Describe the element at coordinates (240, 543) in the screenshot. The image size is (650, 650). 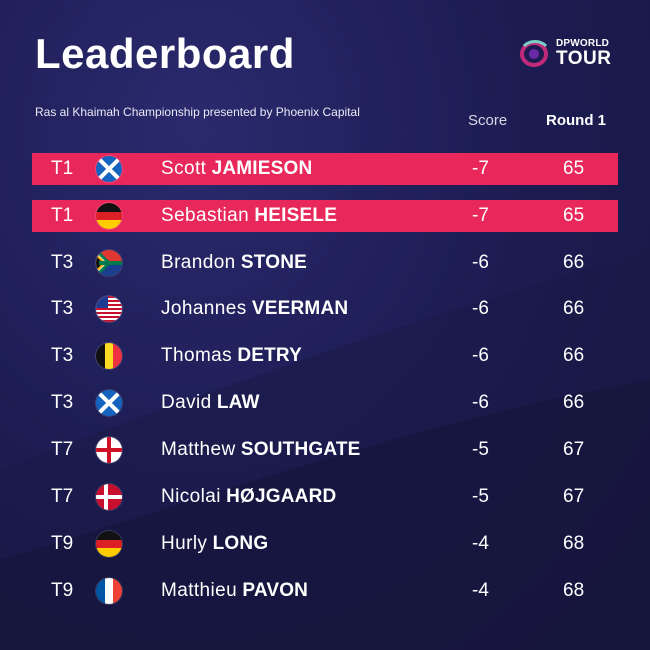
I see `player-last-name: LONG` at that location.